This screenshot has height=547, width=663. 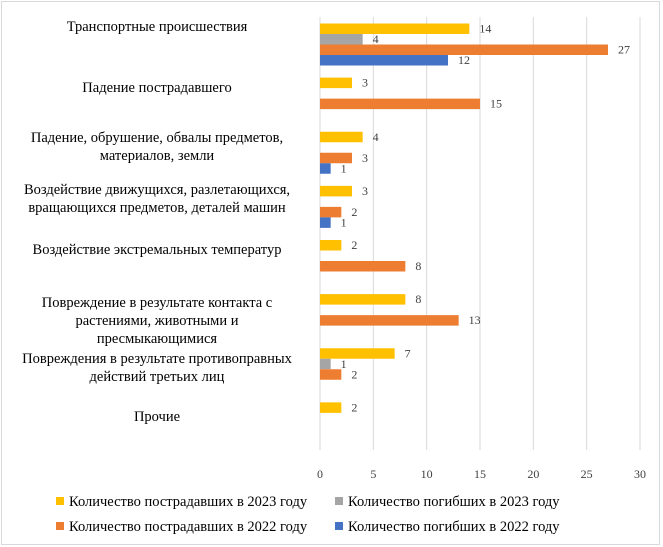 I want to click on category-label: вращающихся предметов, деталей машин, so click(x=157, y=208).